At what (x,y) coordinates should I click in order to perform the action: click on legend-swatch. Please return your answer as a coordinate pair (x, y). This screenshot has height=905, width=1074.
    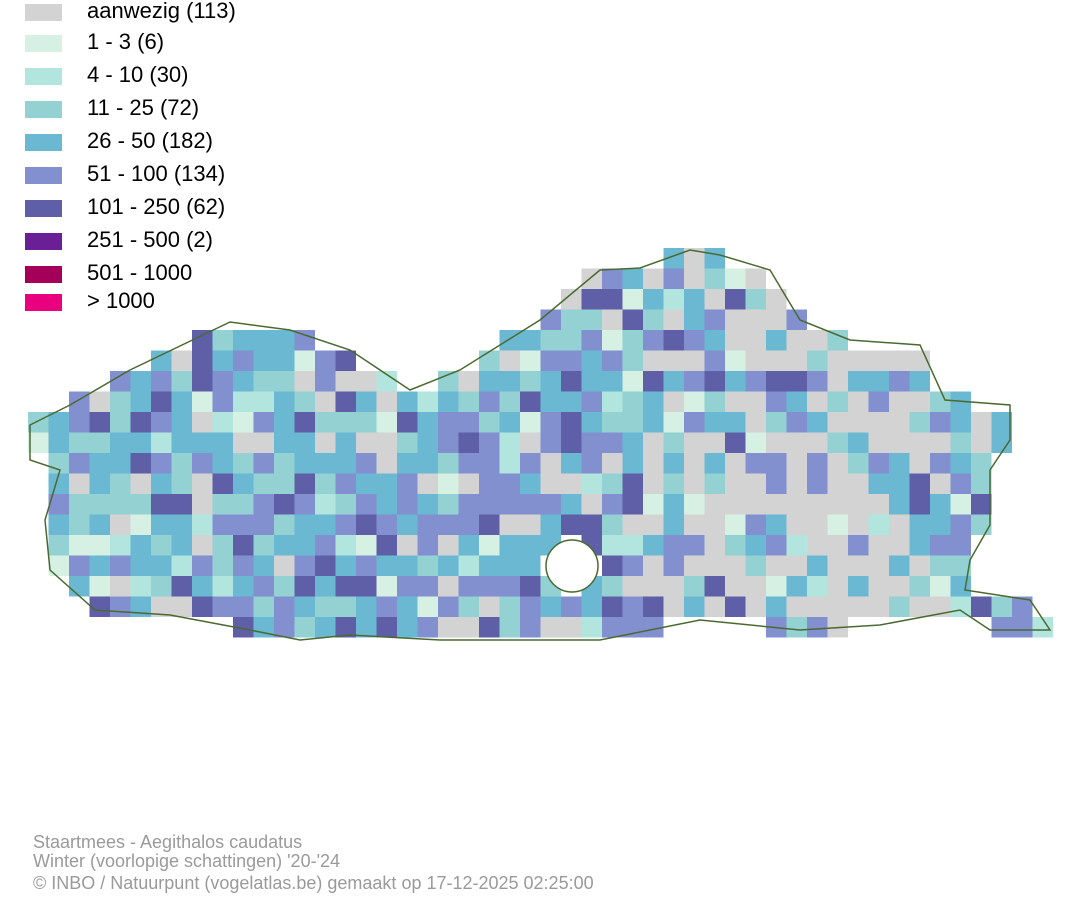
    Looking at the image, I should click on (43, 274).